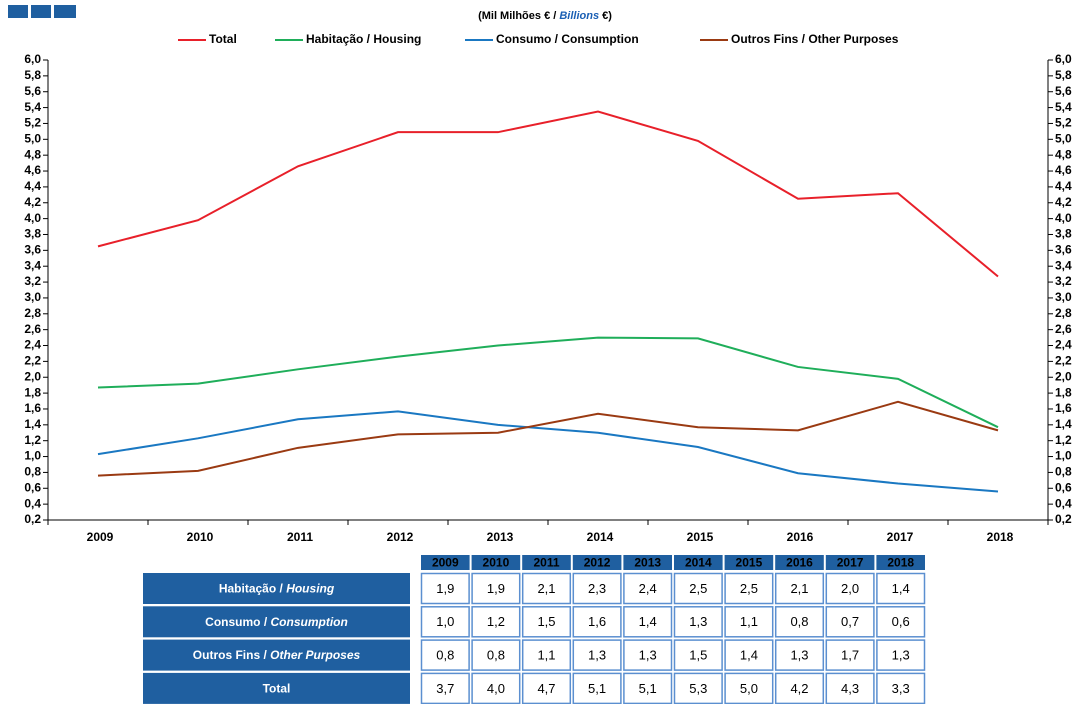 This screenshot has width=1090, height=704. What do you see at coordinates (1063, 123) in the screenshot?
I see `y-tick-label-right: 5,2` at bounding box center [1063, 123].